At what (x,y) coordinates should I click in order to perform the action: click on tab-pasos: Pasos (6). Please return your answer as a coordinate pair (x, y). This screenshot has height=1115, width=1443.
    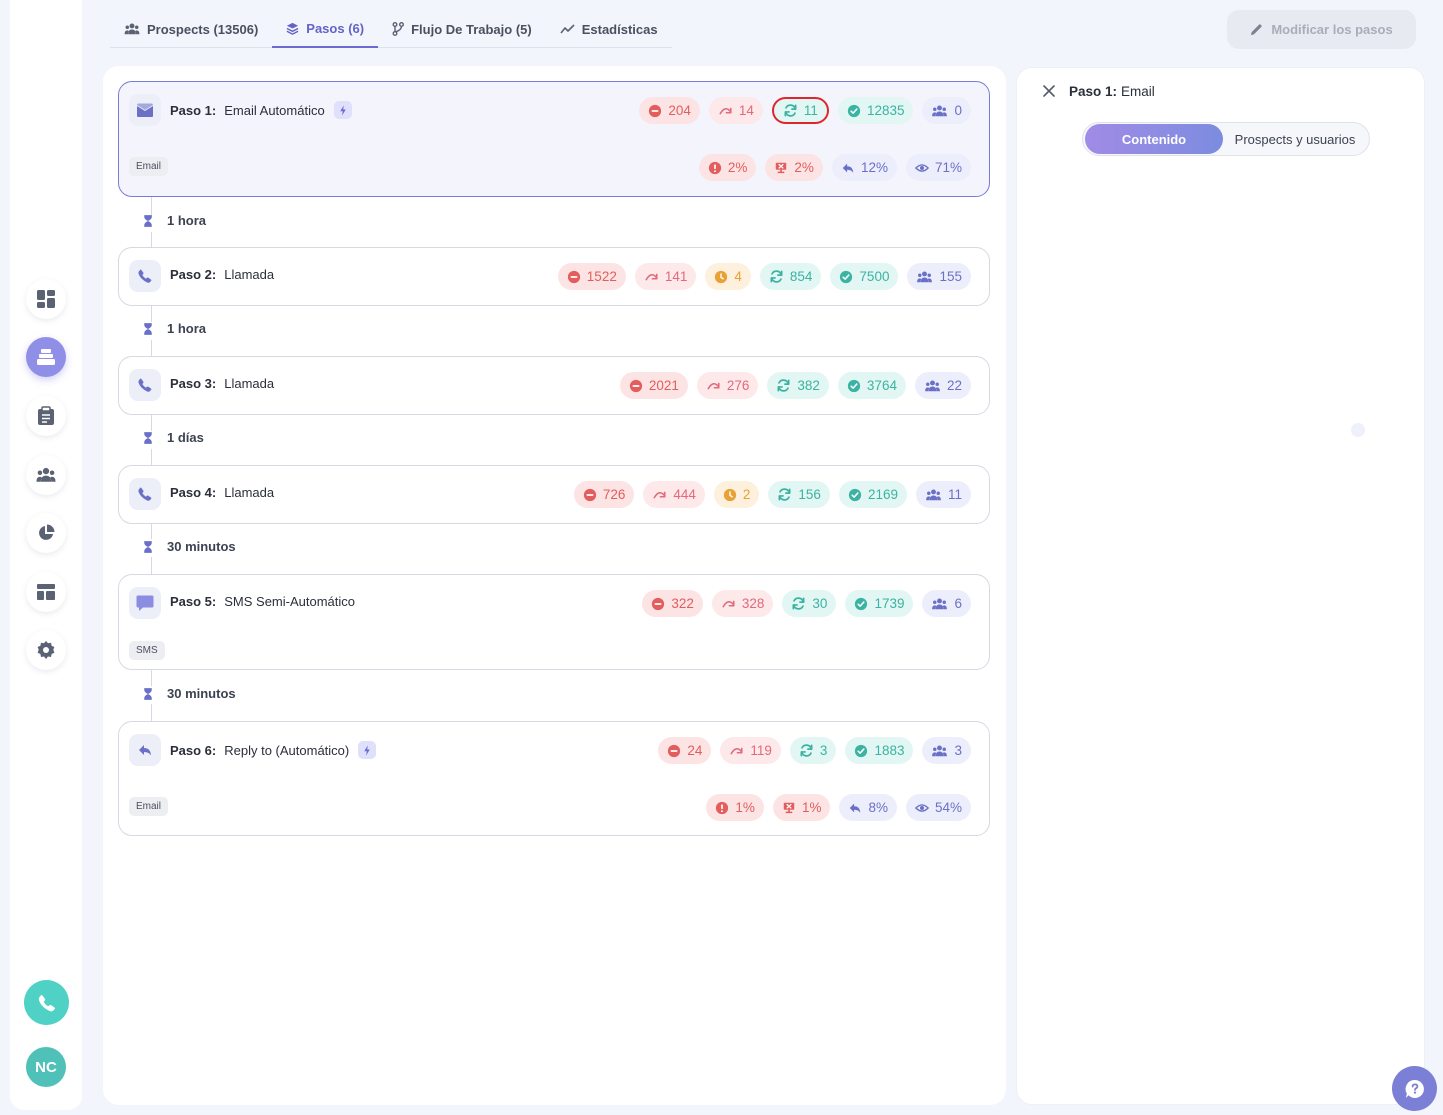
    Looking at the image, I should click on (325, 29).